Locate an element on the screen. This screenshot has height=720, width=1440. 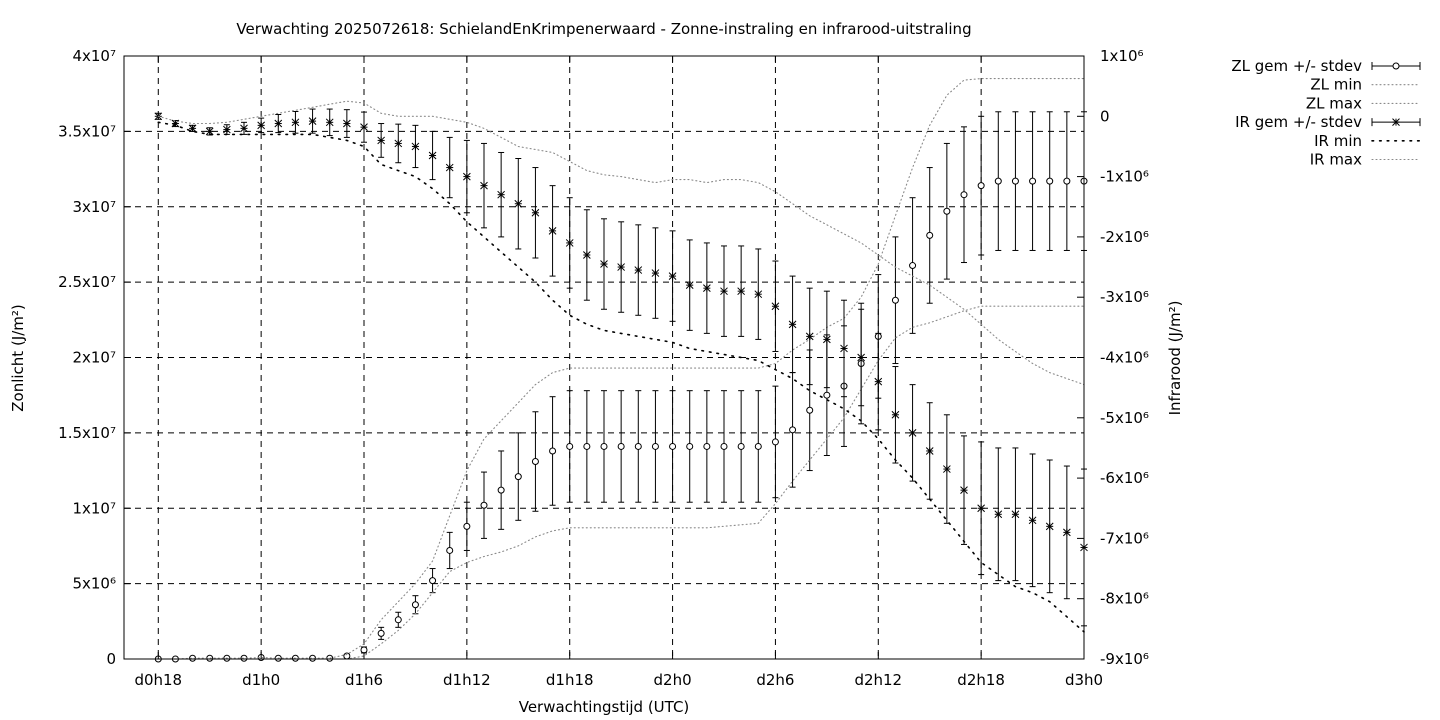
y-left-tick-label: 3.5x10⁷ is located at coordinates (87, 131).